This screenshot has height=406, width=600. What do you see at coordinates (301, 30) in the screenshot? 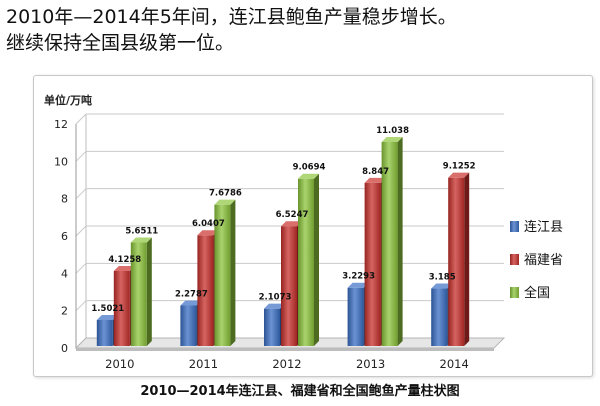
I see `headline: 2010年—2014年5年间，连江县鲍鱼产量稳步增长。 继续保持全国县级第一位。` at bounding box center [301, 30].